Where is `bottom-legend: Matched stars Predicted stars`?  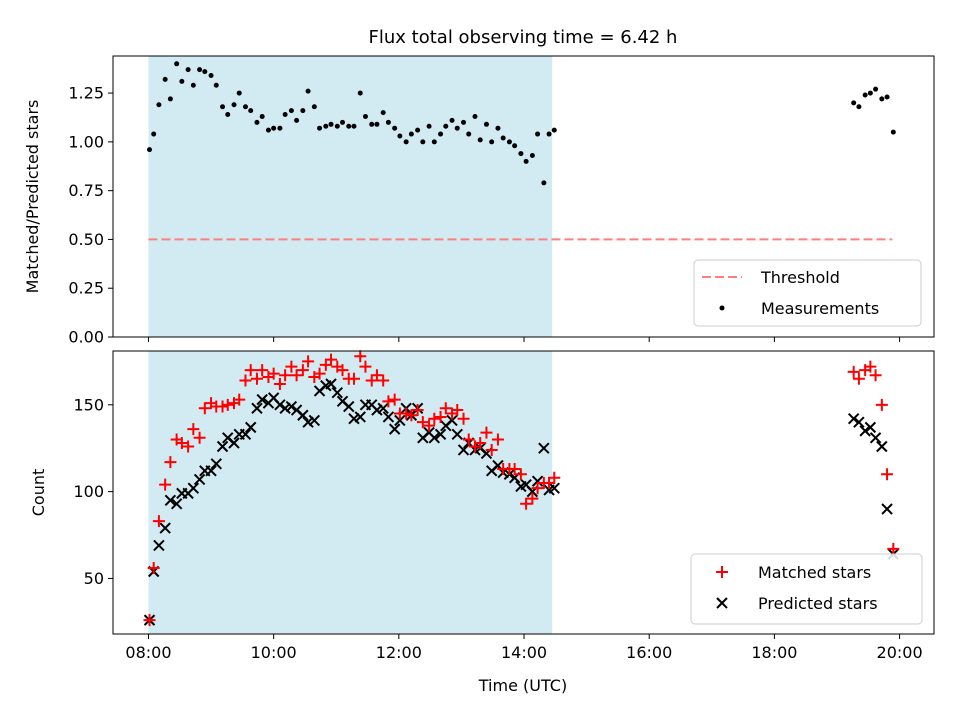 bottom-legend: Matched stars Predicted stars is located at coordinates (806, 589).